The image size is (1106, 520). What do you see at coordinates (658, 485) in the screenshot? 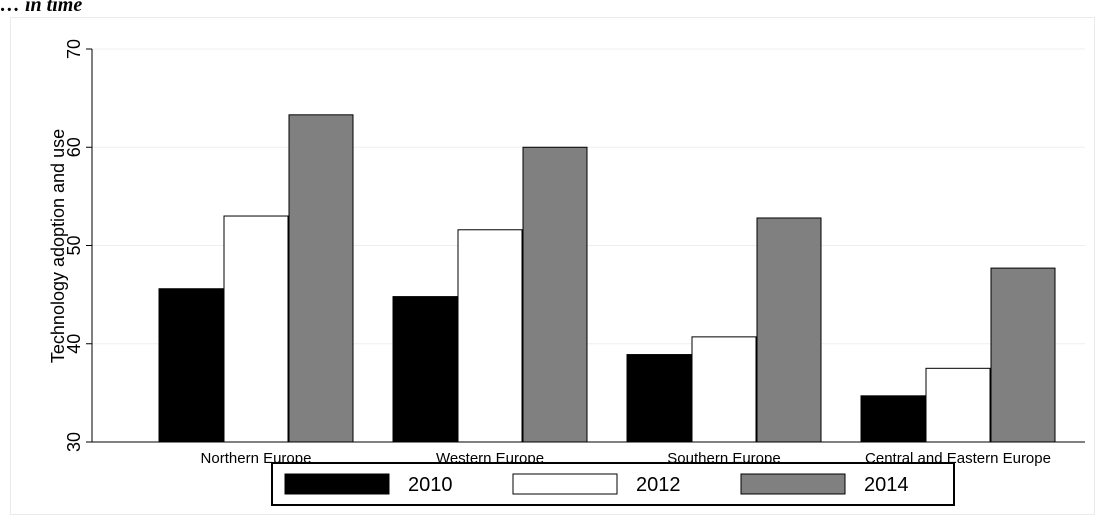
I see `legend-label: 2012` at bounding box center [658, 485].